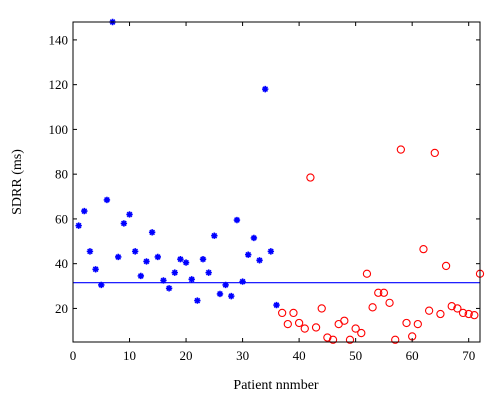 Image resolution: width=500 pixels, height=406 pixels. What do you see at coordinates (17, 182) in the screenshot?
I see `y-axis-label: SDRR (ms)` at bounding box center [17, 182].